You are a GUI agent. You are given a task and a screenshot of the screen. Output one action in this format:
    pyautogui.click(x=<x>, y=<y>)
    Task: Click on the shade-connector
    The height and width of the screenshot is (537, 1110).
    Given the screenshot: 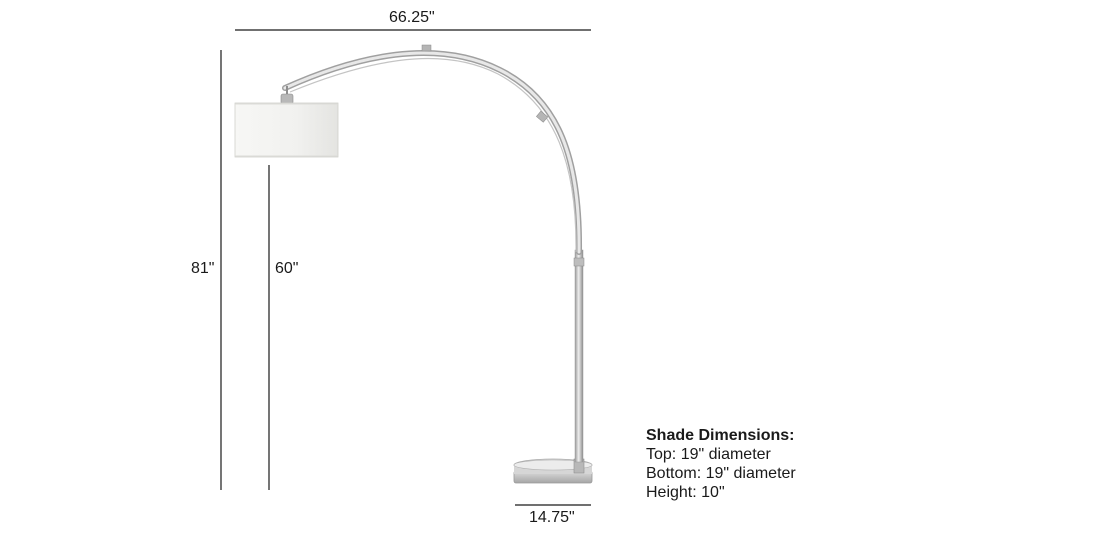 What is the action you would take?
    pyautogui.click(x=287, y=95)
    